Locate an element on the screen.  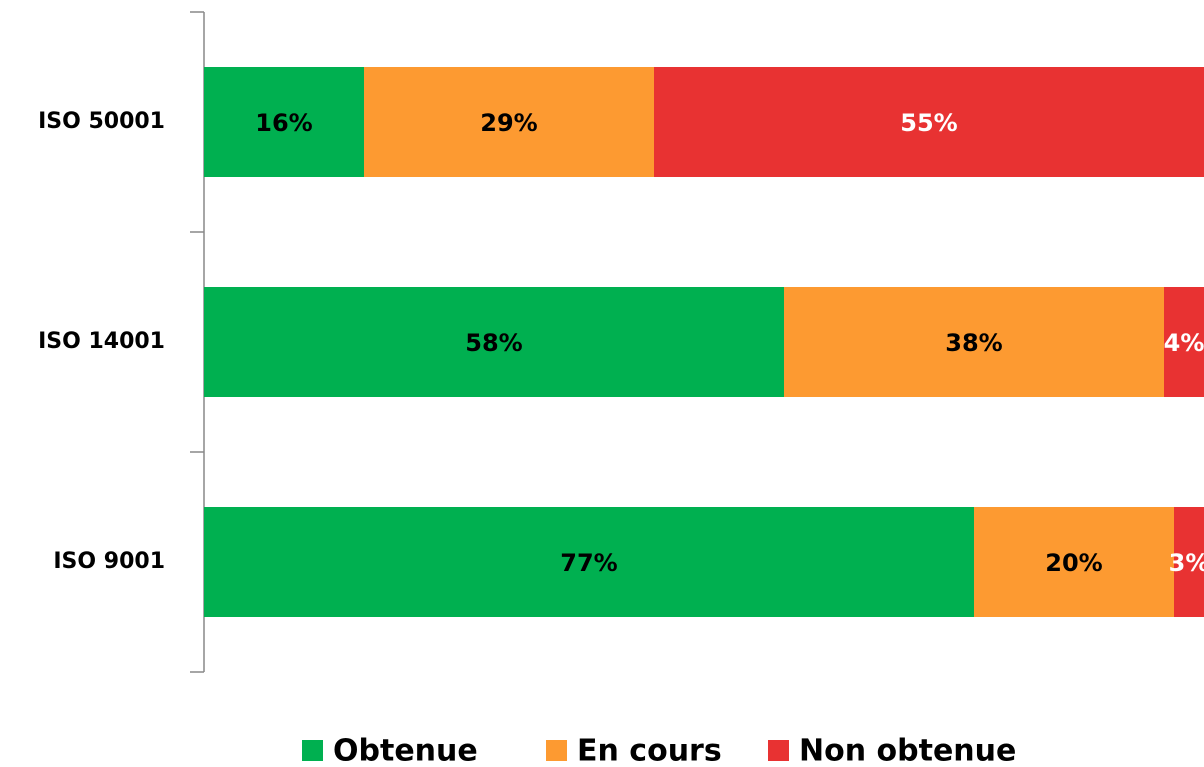
value-label: 20% is located at coordinates (1073, 563).